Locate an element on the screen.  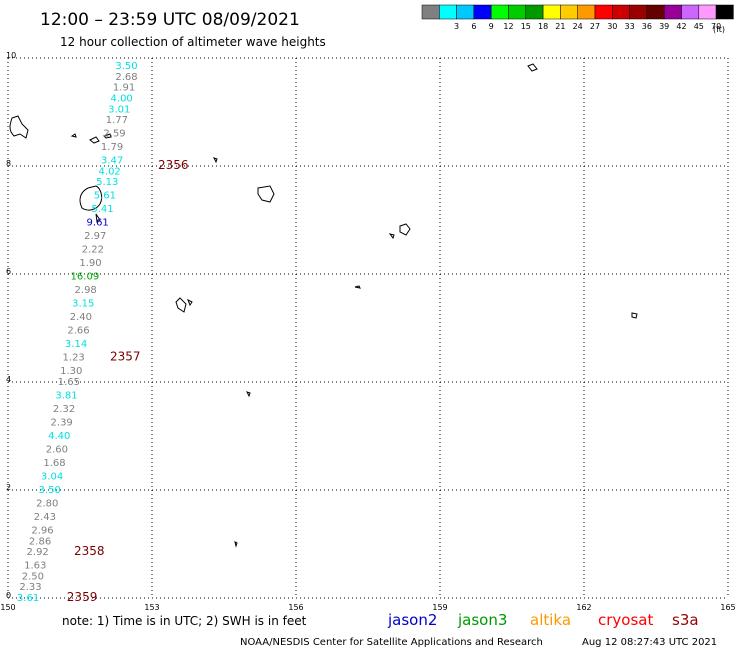
scale-tick-label: 6 is located at coordinates (473, 26).